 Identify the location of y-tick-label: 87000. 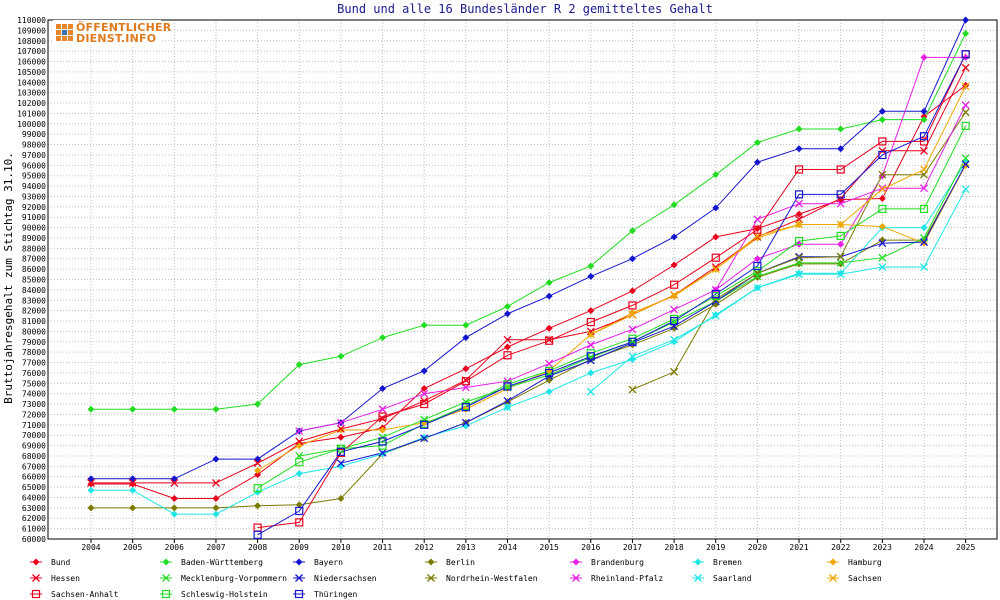
(34, 259).